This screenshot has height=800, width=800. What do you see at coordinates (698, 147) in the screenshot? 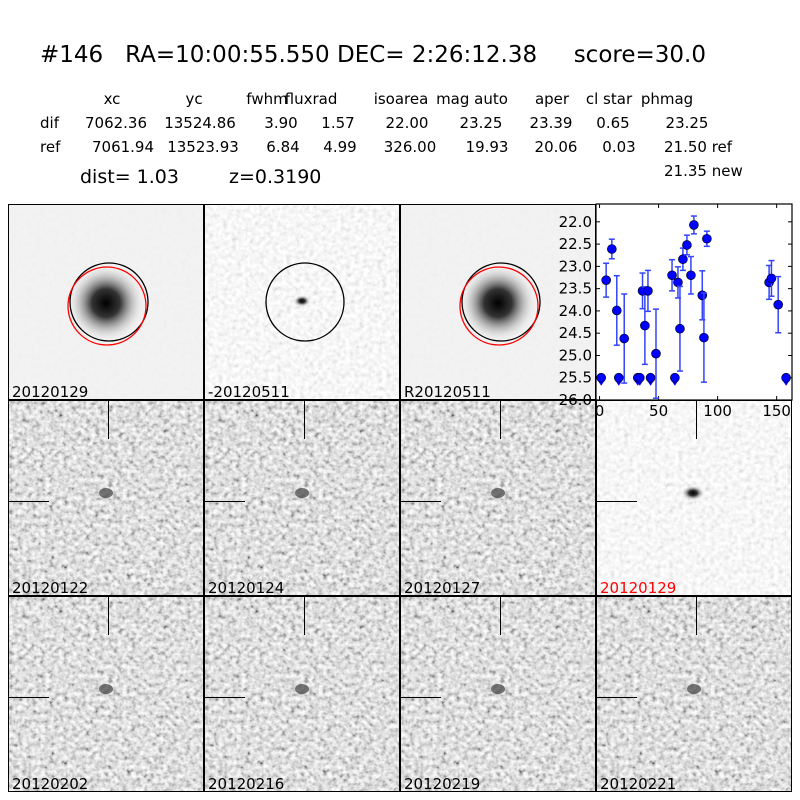
I see `table-cell: 21.50 ref` at bounding box center [698, 147].